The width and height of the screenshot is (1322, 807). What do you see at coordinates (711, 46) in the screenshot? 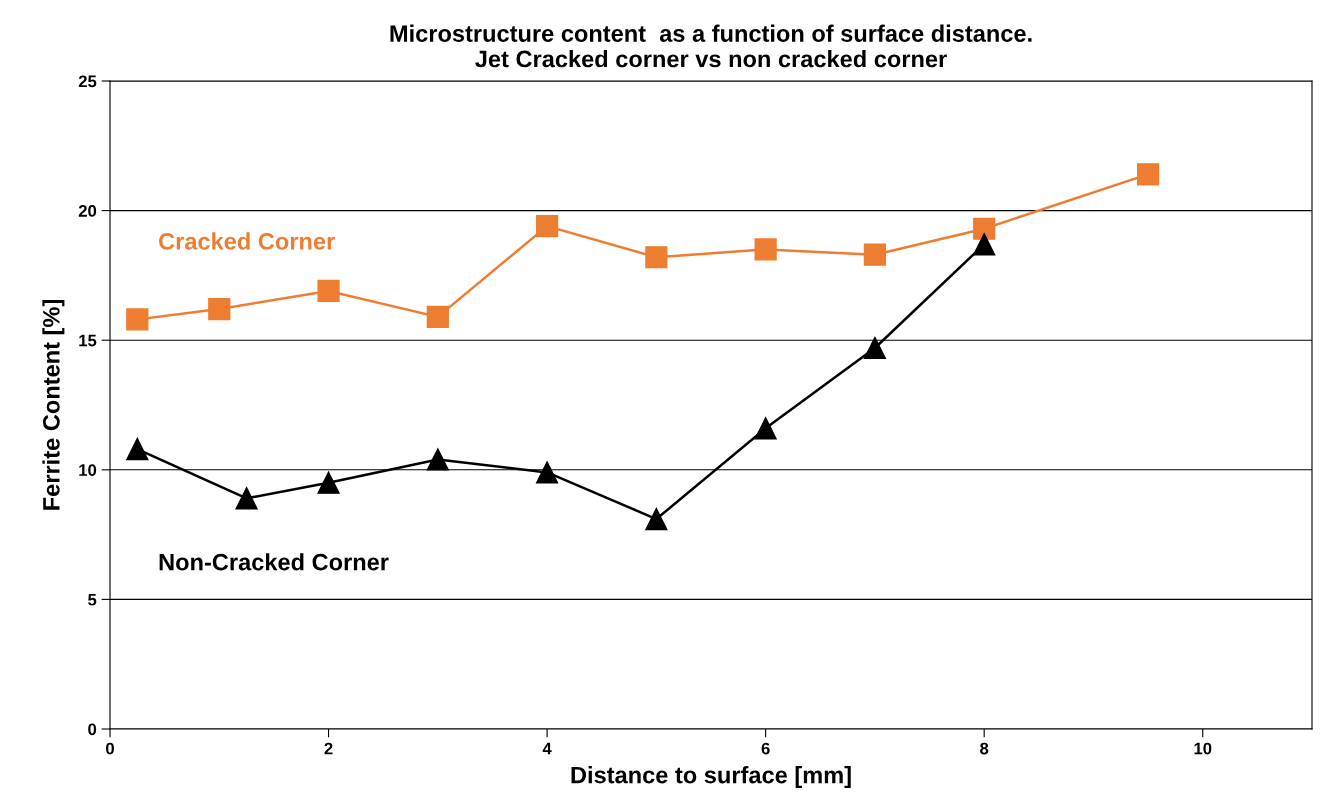
I see `chart-title: Microstructure content as a function of surface distance. Jet Cracked corner vs non cracked corner` at bounding box center [711, 46].